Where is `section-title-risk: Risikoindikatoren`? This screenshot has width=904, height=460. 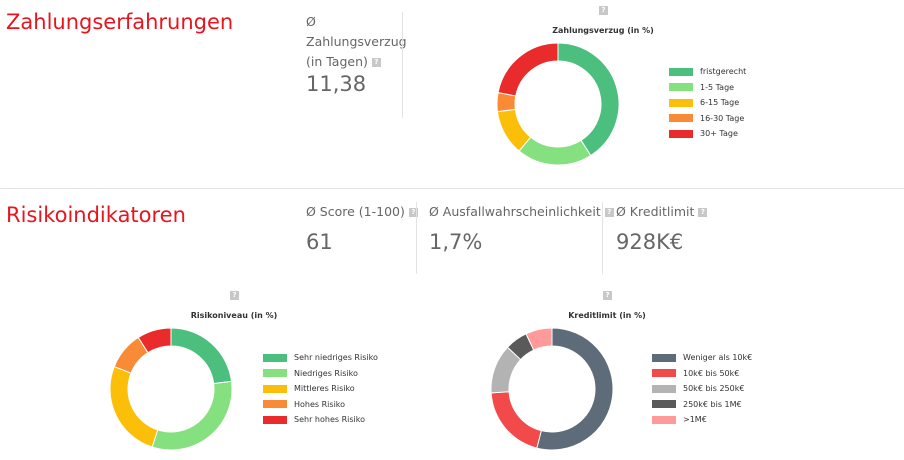
section-title-risk: Risikoindikatoren is located at coordinates (96, 215).